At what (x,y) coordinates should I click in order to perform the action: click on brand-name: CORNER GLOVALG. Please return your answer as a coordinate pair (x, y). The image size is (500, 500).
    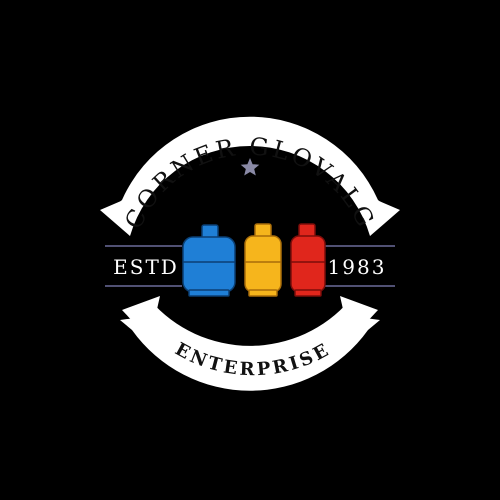
    Looking at the image, I should click on (249, 182).